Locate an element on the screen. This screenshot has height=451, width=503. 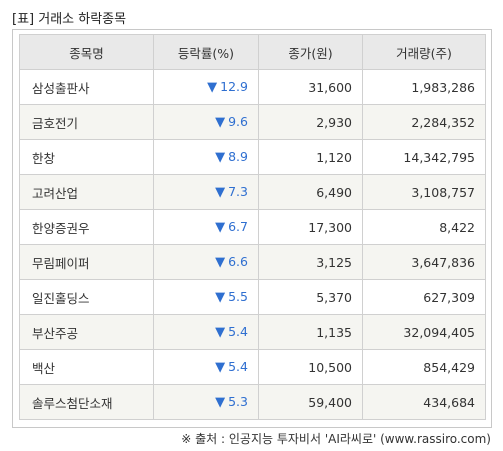
trade-volume: 1,983,286 is located at coordinates (424, 87).